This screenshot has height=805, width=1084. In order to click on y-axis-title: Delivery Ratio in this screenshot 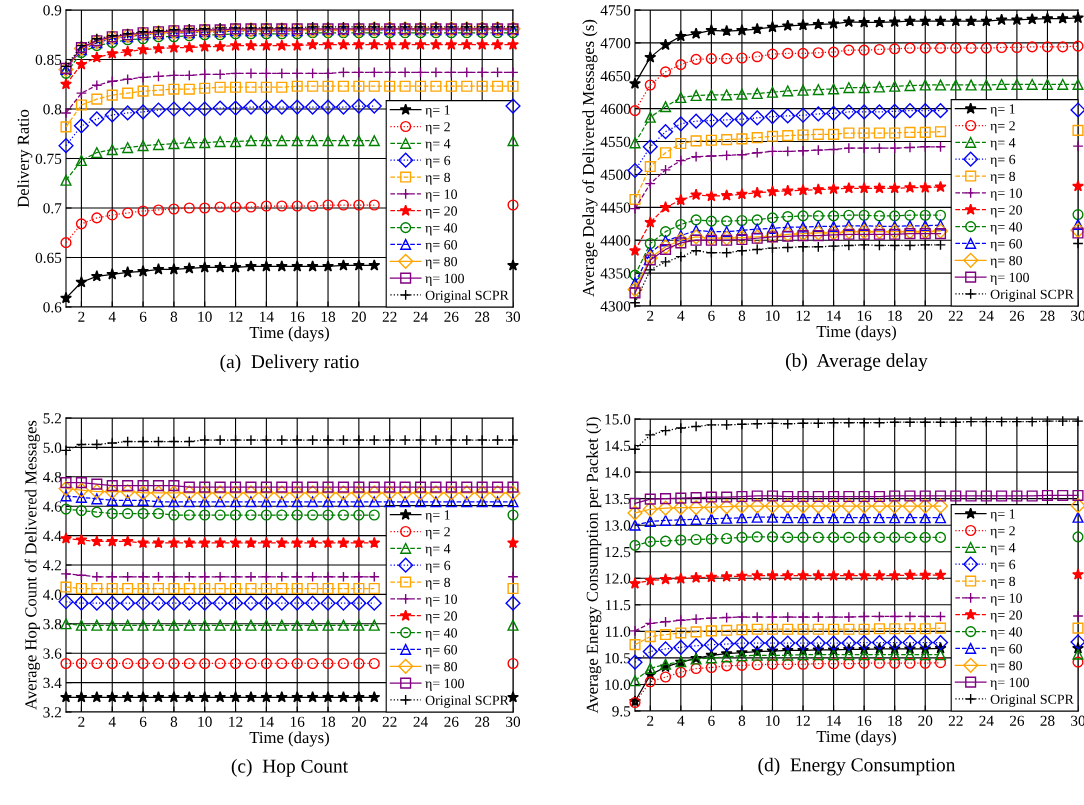, I will do `click(25, 158)`.